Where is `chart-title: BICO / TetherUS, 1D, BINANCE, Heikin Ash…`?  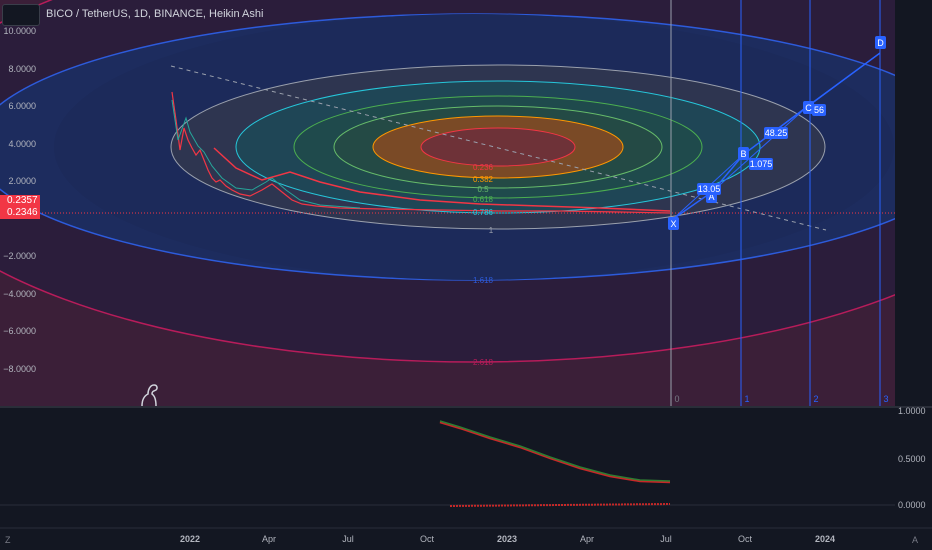 chart-title: BICO / TetherUS, 1D, BINANCE, Heikin Ash… is located at coordinates (155, 14).